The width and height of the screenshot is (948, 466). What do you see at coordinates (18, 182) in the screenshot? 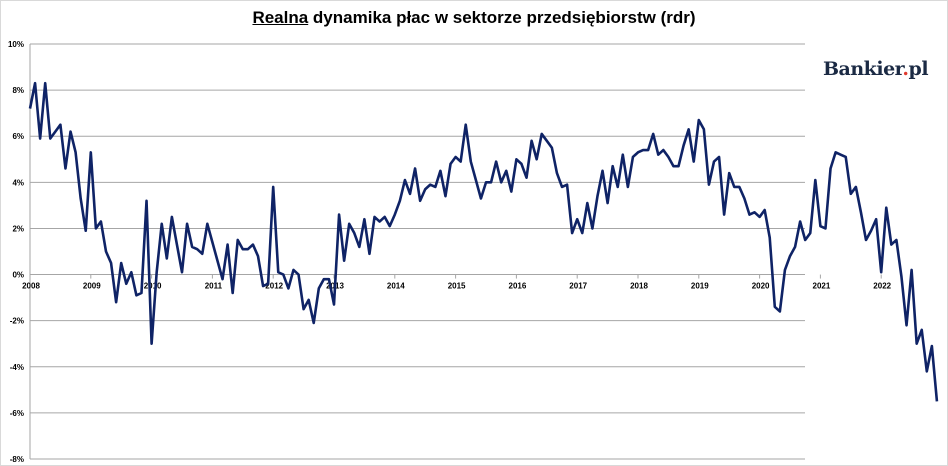
I see `y-tick-label: 4%` at bounding box center [18, 182].